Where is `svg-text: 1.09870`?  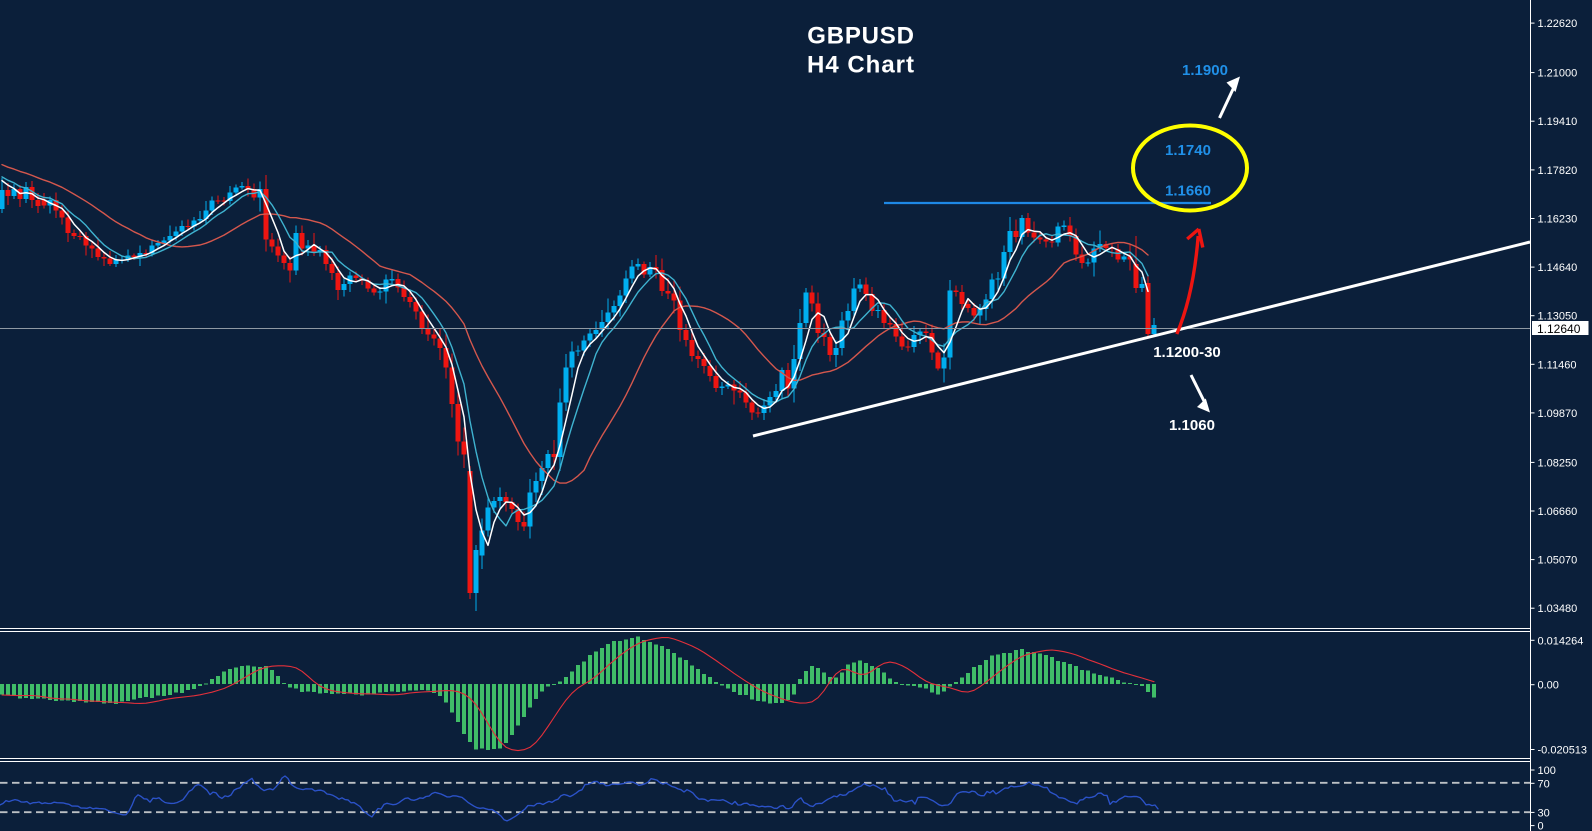 svg-text: 1.09870 is located at coordinates (1558, 414).